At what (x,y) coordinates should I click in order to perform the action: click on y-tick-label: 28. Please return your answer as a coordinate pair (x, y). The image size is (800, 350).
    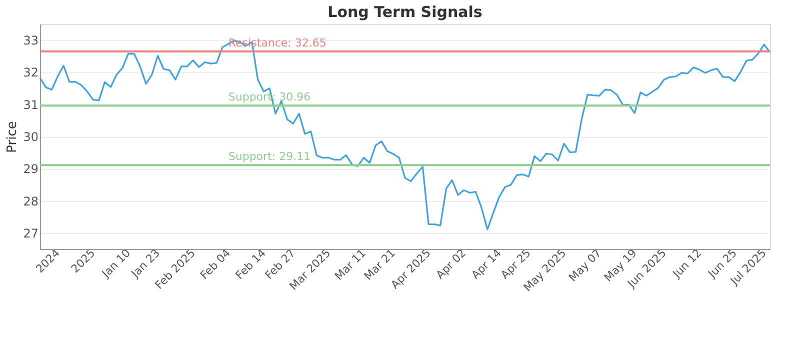
    Looking at the image, I should click on (30, 201).